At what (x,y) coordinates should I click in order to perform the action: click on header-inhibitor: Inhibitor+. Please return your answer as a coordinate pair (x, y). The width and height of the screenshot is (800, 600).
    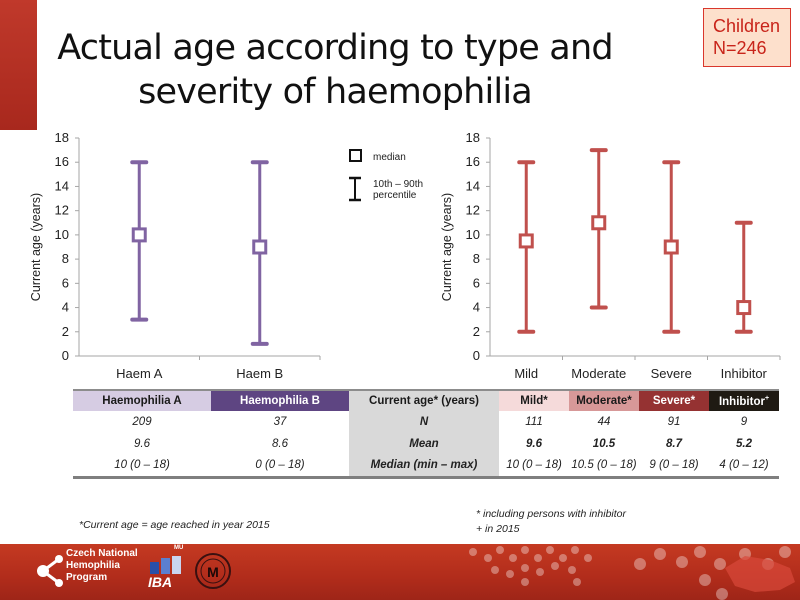
    Looking at the image, I should click on (744, 400).